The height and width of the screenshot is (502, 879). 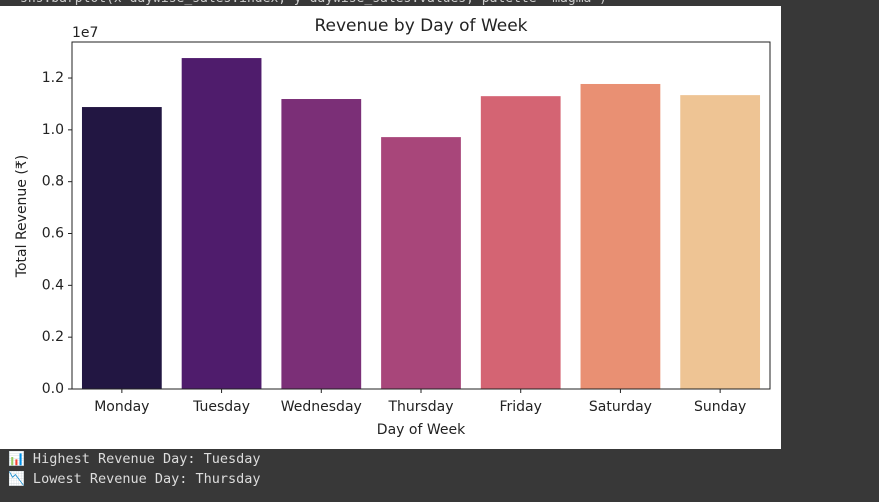 What do you see at coordinates (53, 337) in the screenshot?
I see `y-tick-label: 0.2` at bounding box center [53, 337].